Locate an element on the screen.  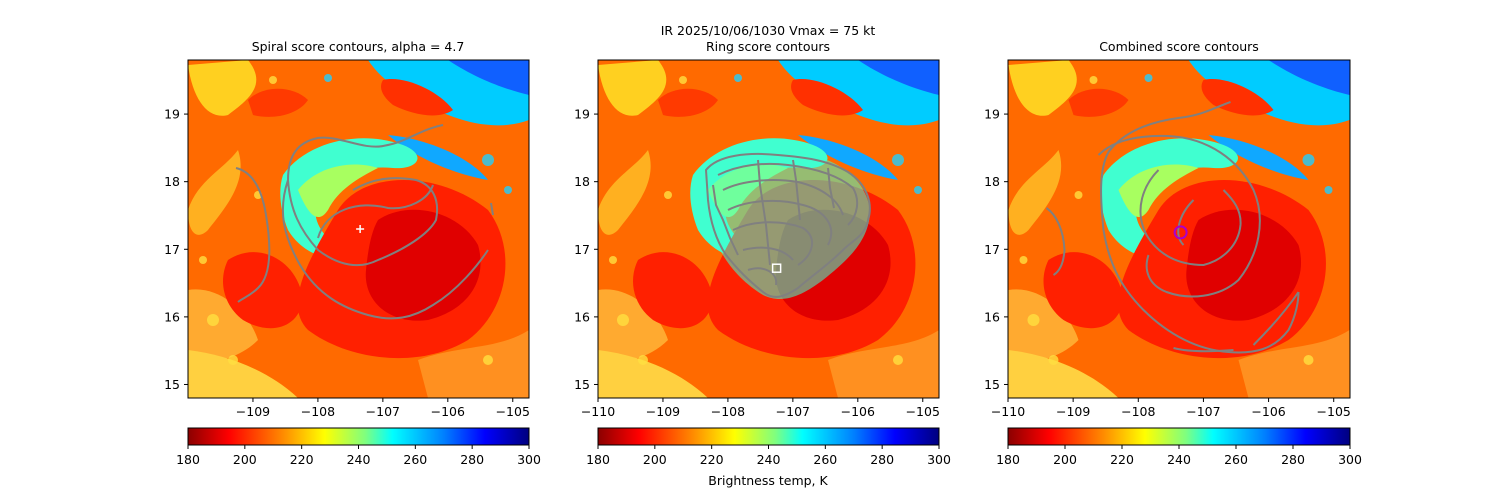
panel-title-ring: Ring score contours is located at coordinates (768, 46).